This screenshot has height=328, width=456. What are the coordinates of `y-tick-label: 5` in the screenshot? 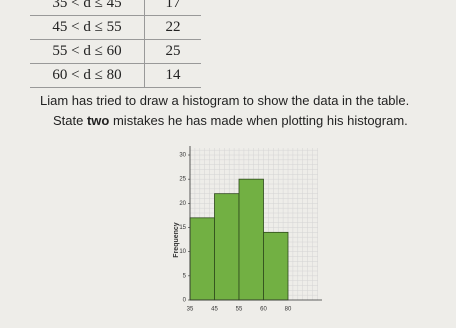 It's located at (185, 276).